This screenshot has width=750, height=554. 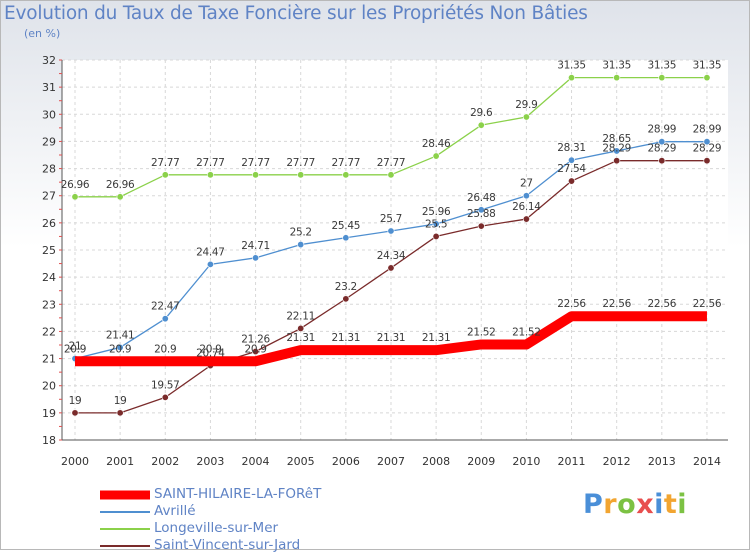 I want to click on data-label: 26.14, so click(x=526, y=207).